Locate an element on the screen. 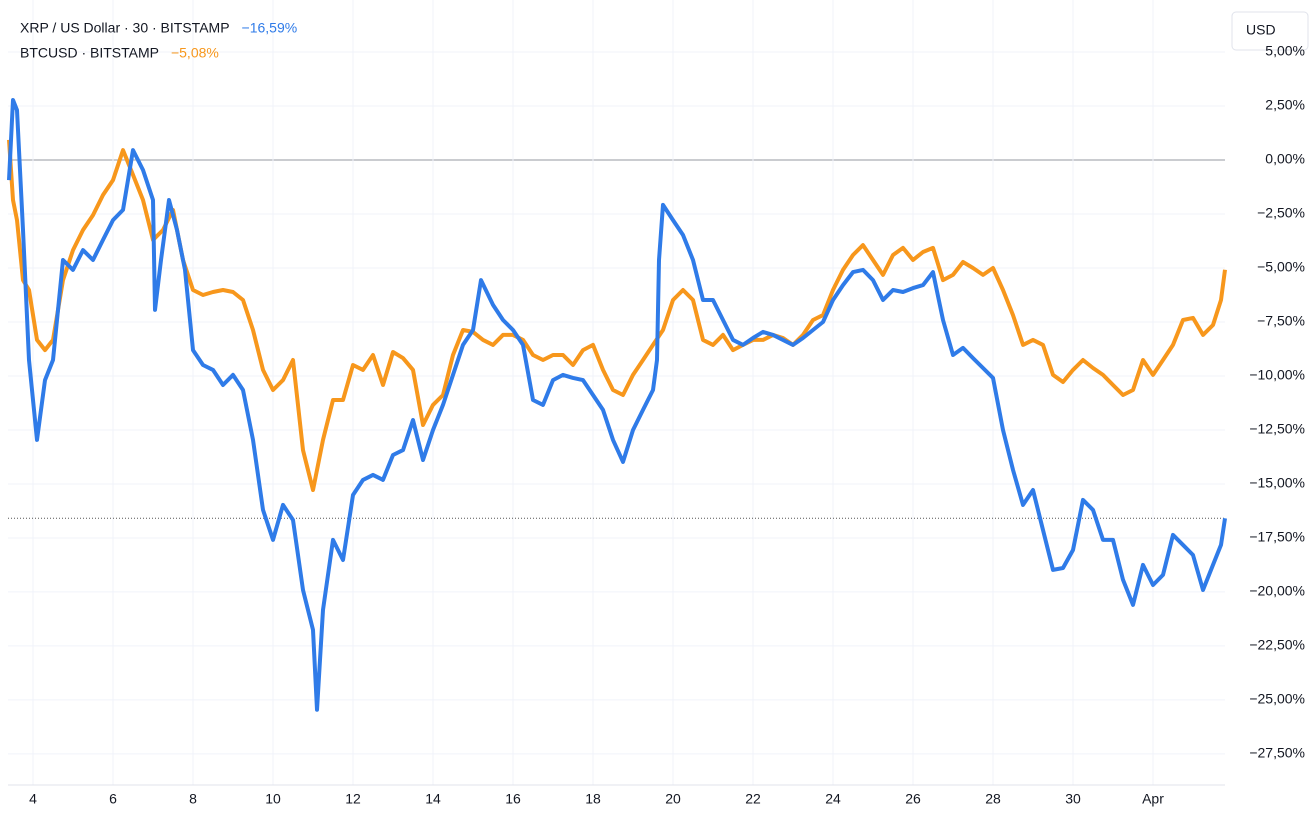 Image resolution: width=1315 pixels, height=818 pixels. x-tick-label: 22 is located at coordinates (753, 799).